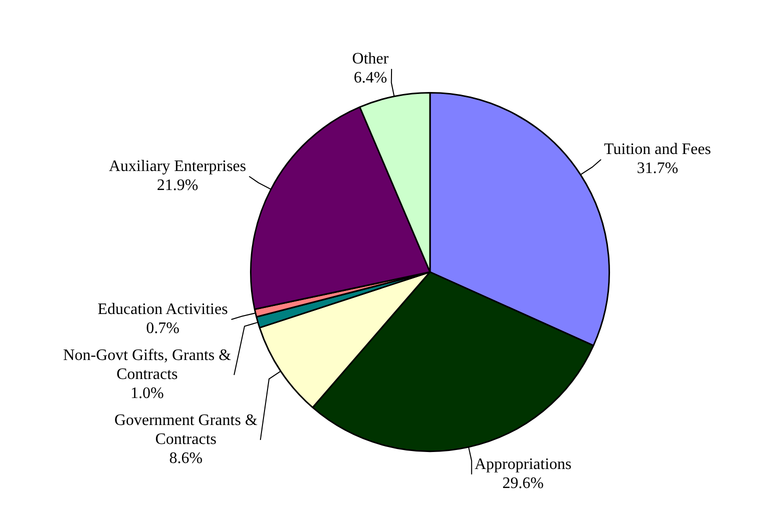 Image resolution: width=764 pixels, height=531 pixels. I want to click on data-label: 6.4%, so click(371, 78).